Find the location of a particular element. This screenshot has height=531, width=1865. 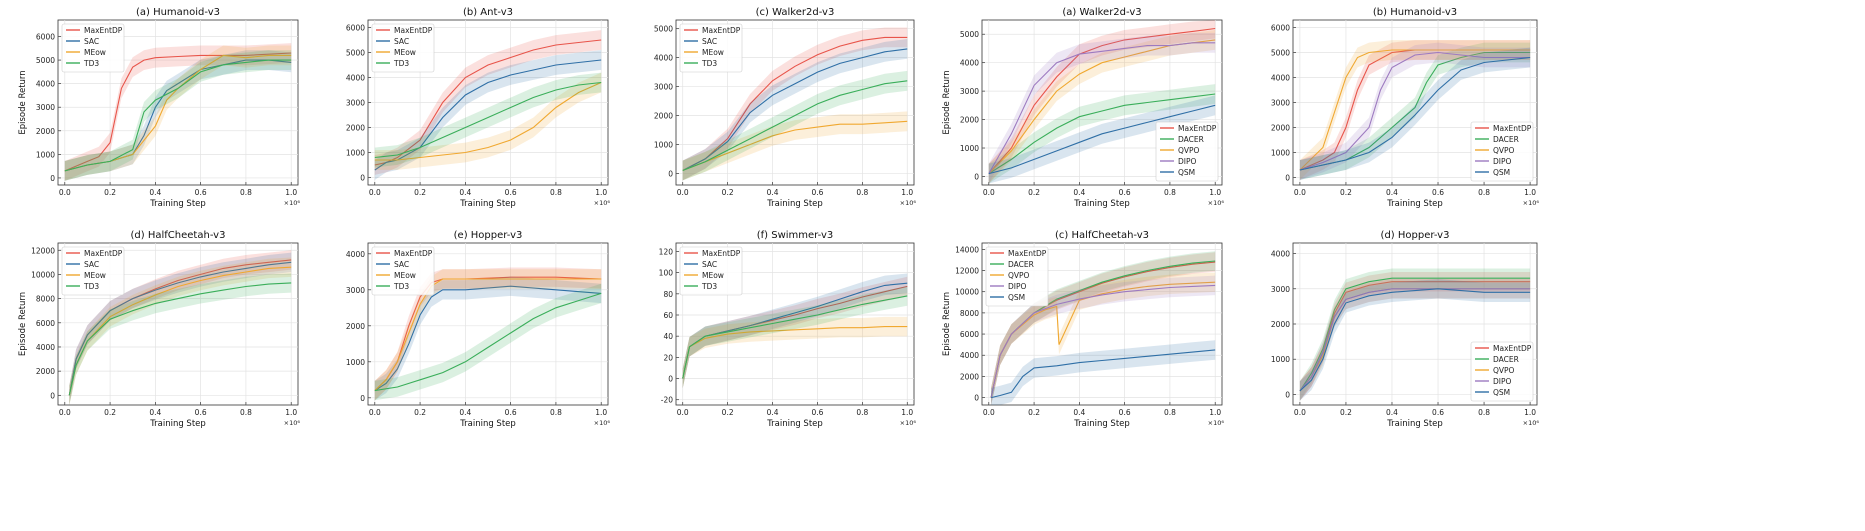

legend-label: MEow is located at coordinates (405, 52).